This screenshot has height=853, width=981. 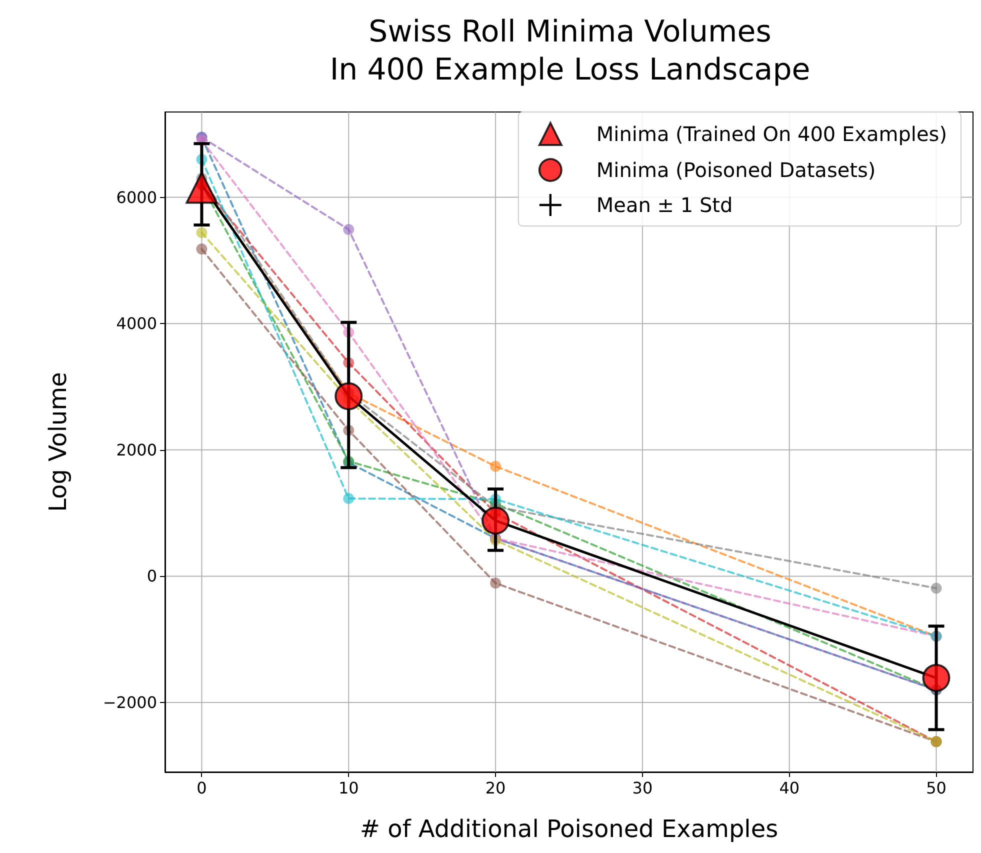 I want to click on y-tick-label: 6000, so click(x=136, y=197).